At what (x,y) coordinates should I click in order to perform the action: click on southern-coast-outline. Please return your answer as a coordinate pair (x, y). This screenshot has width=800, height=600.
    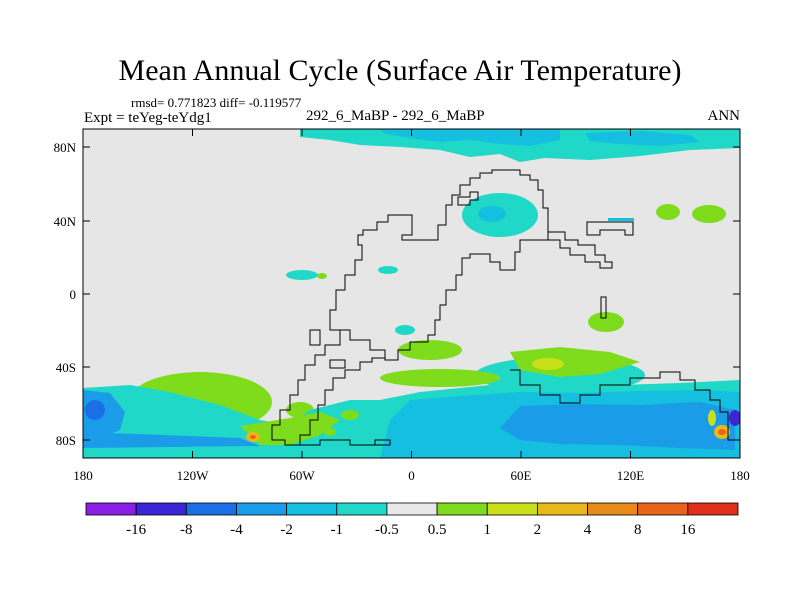
    Looking at the image, I should click on (625, 405).